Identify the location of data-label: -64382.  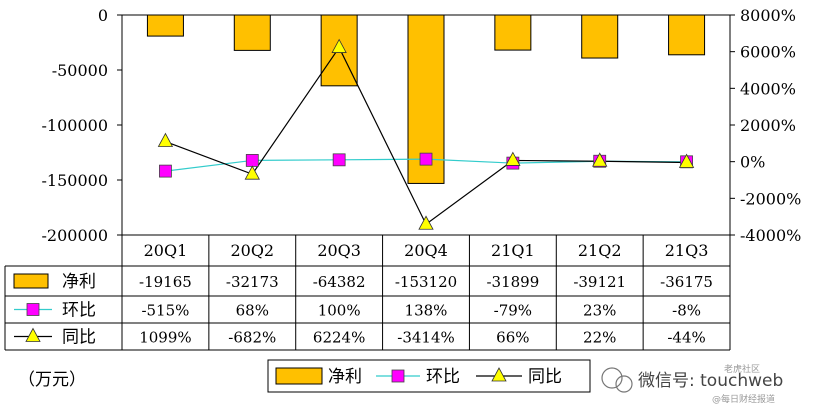
(339, 282).